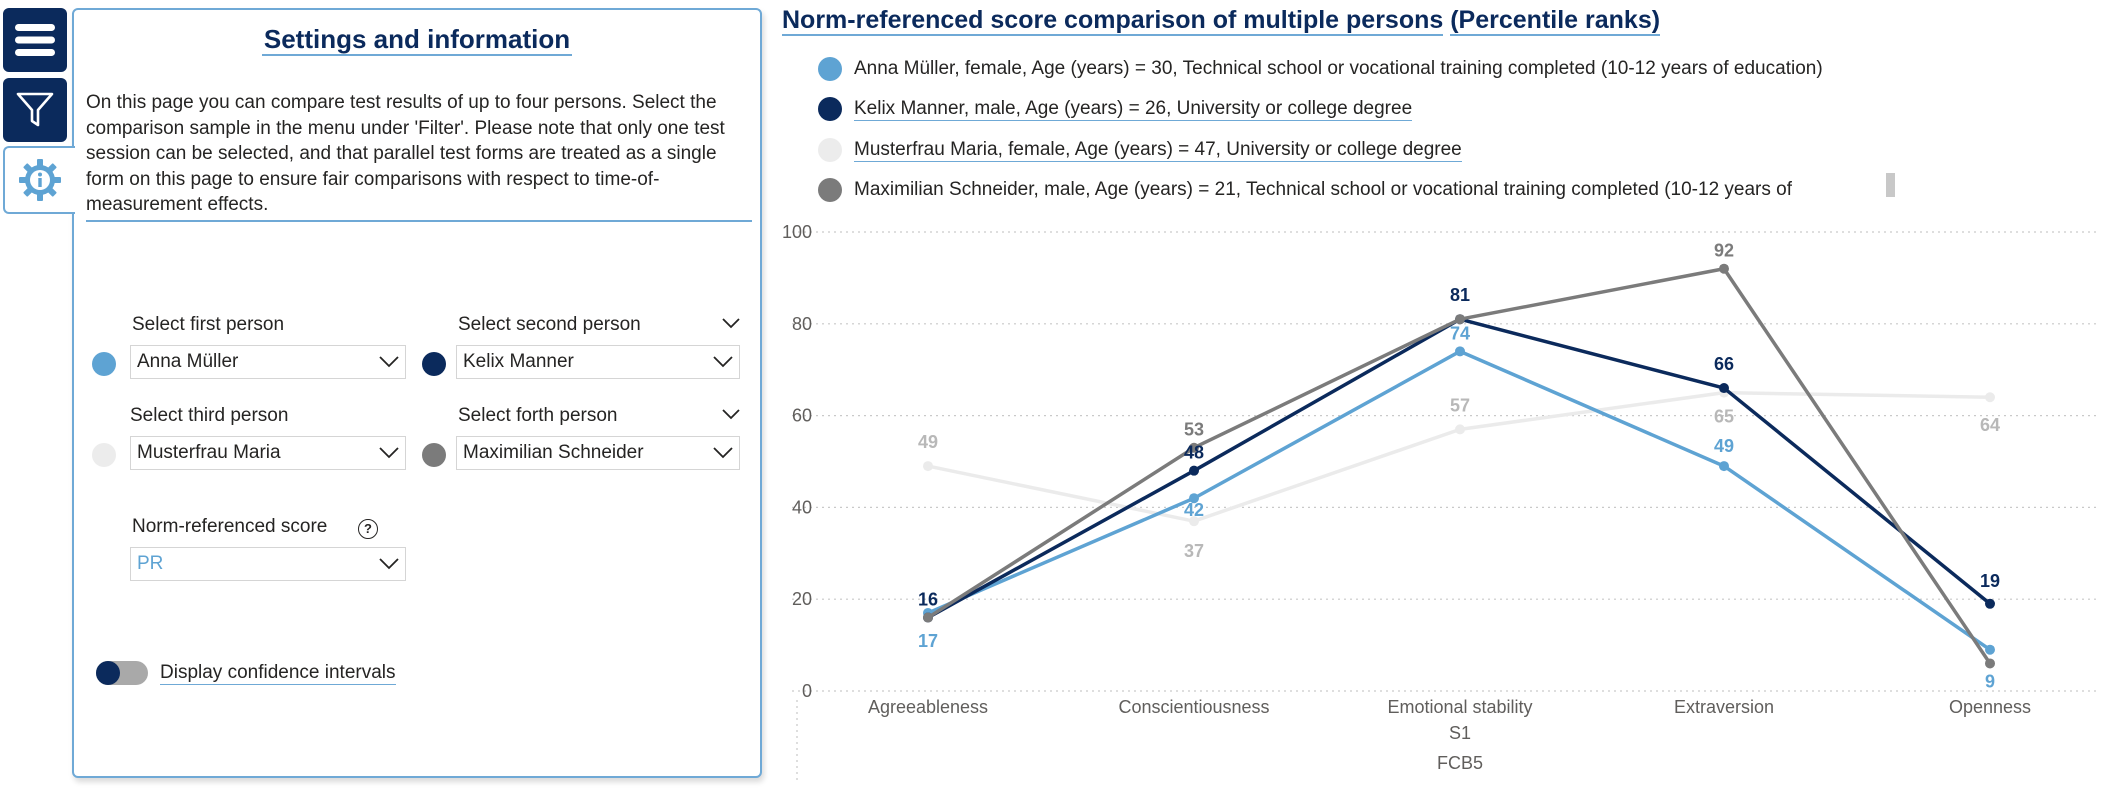  What do you see at coordinates (209, 415) in the screenshot?
I see `third-person-label: Select third person` at bounding box center [209, 415].